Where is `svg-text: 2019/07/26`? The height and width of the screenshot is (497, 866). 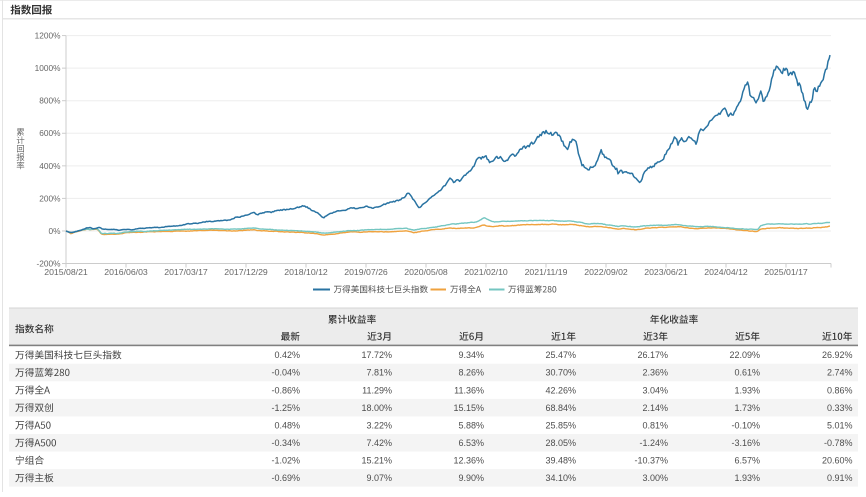
svg-text: 2019/07/26 is located at coordinates (366, 272).